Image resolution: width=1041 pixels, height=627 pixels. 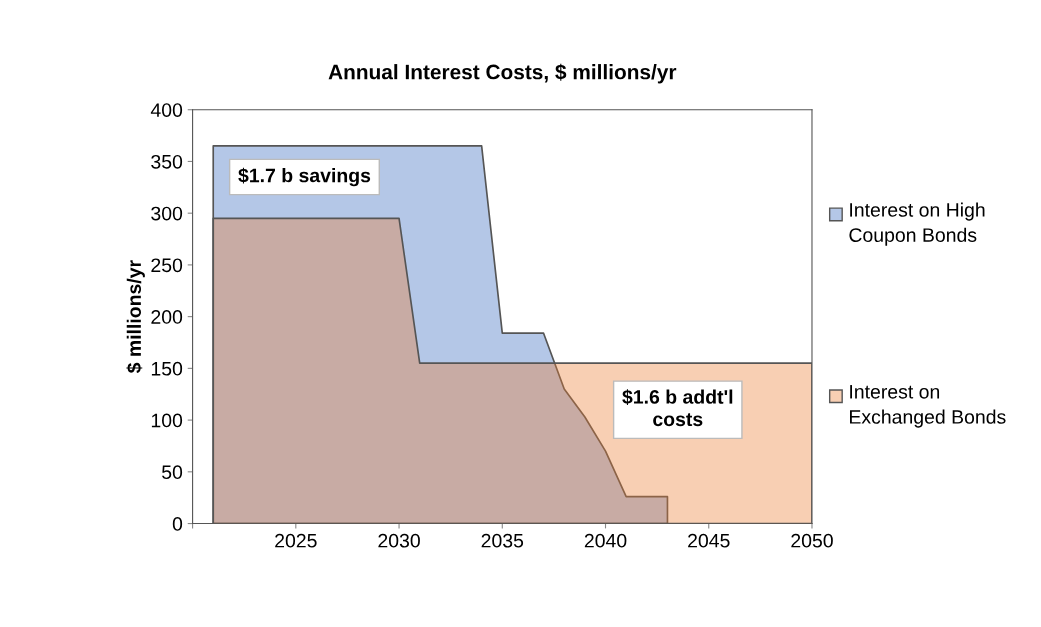 What do you see at coordinates (399, 540) in the screenshot?
I see `x-tick-label: 2030` at bounding box center [399, 540].